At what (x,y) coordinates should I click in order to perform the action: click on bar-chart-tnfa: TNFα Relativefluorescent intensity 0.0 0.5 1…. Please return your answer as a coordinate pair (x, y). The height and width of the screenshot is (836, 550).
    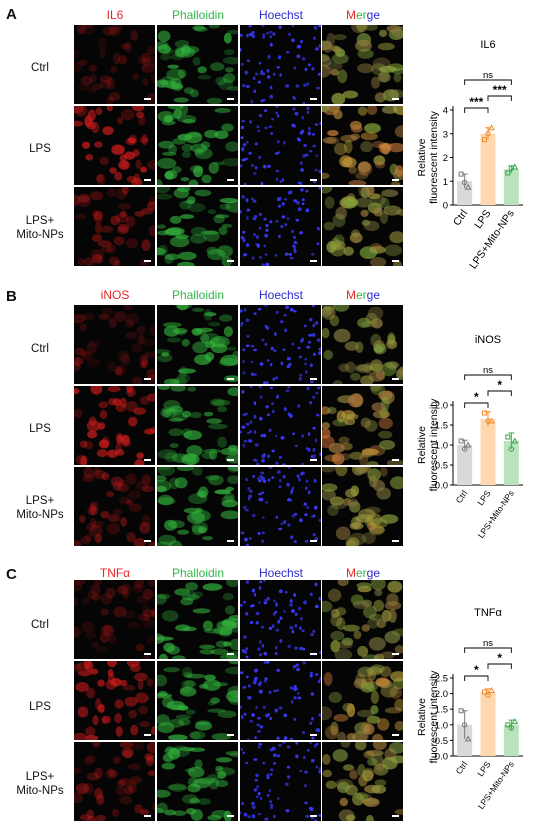
    Looking at the image, I should click on (477, 714).